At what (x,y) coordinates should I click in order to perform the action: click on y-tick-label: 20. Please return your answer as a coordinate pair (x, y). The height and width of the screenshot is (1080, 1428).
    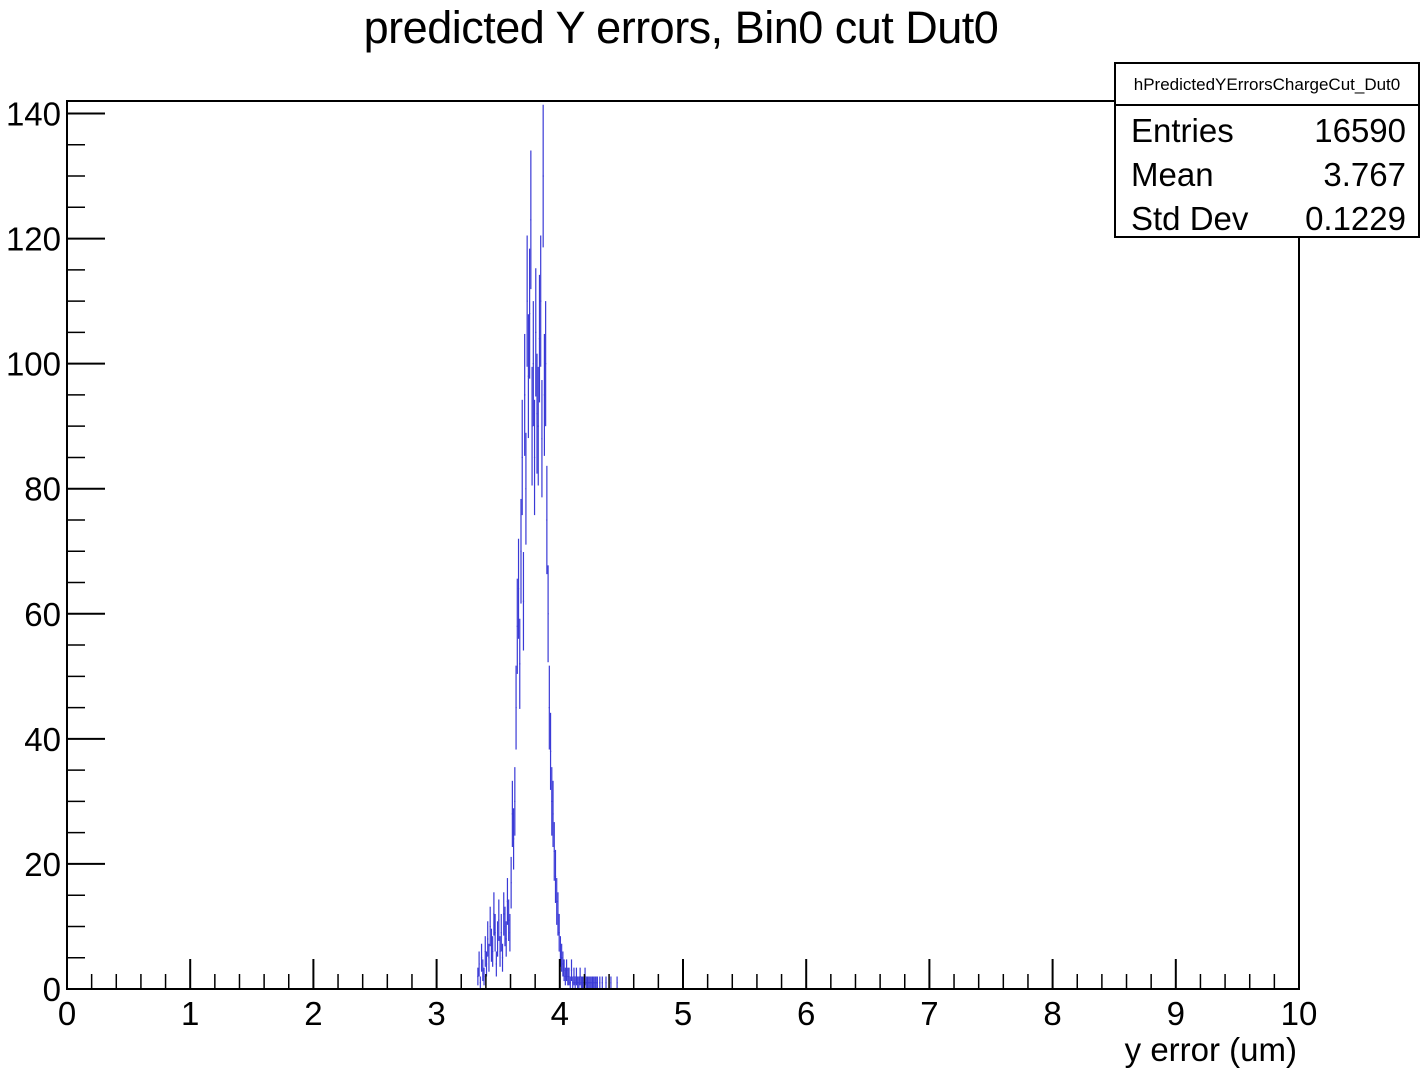
    Looking at the image, I should click on (42, 864).